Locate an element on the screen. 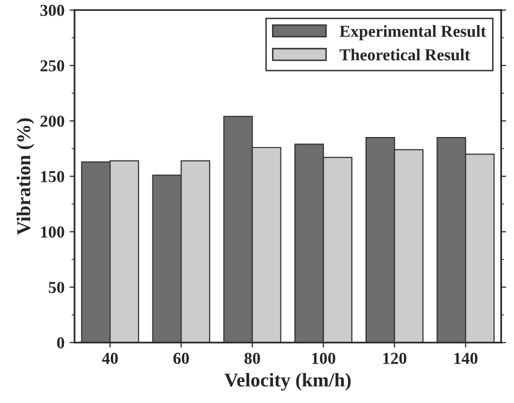 This screenshot has height=403, width=514. x-axis-title: Velocity (km/h) is located at coordinates (287, 381).